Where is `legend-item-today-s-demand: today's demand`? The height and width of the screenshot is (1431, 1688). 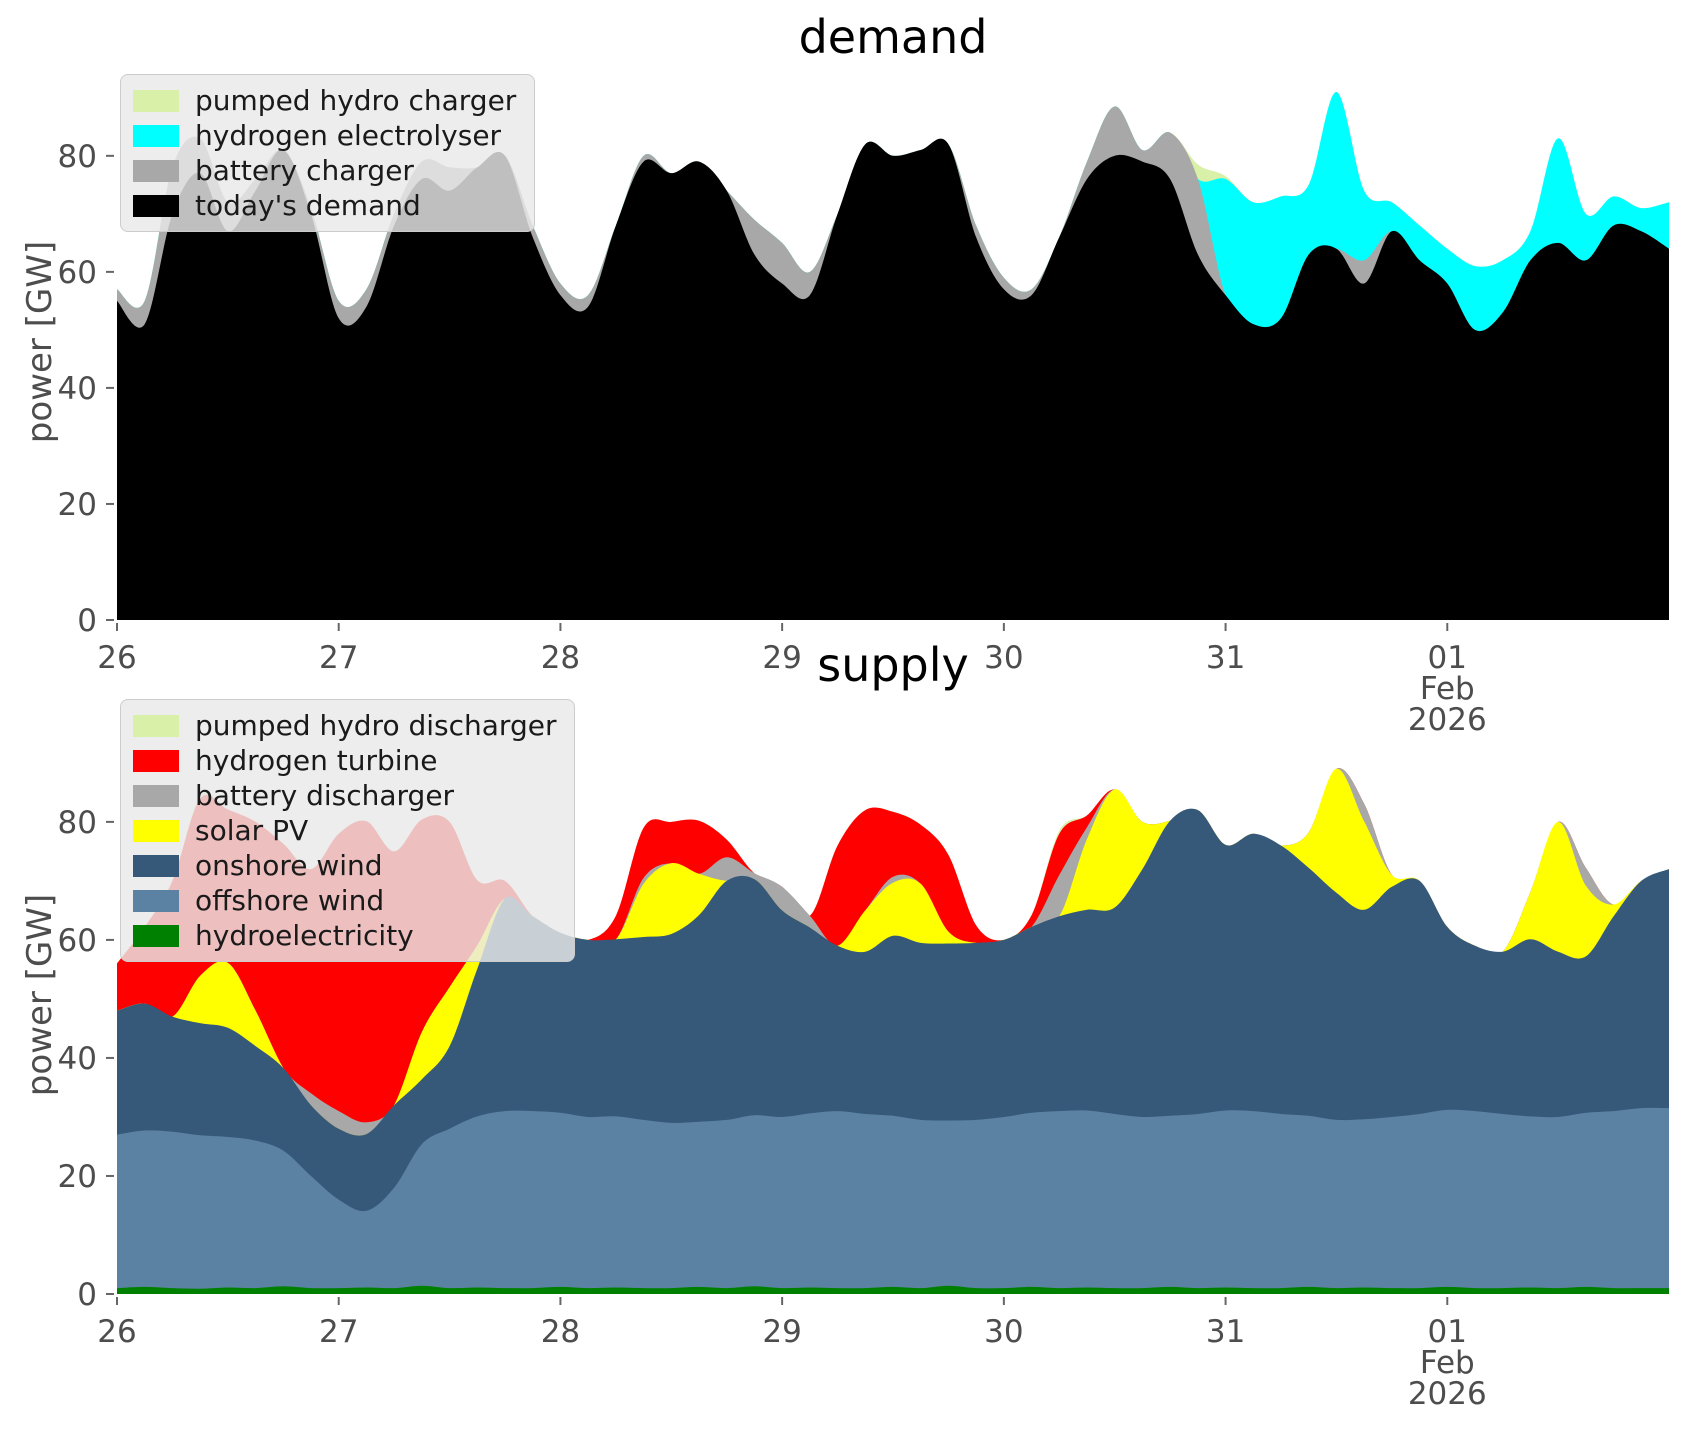 legend-item-today-s-demand: today's demand is located at coordinates (324, 205).